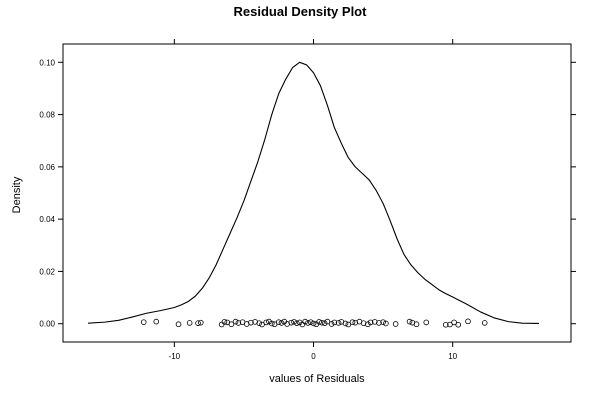 Image resolution: width=600 pixels, height=400 pixels. I want to click on y-axis-label: Density, so click(17, 194).